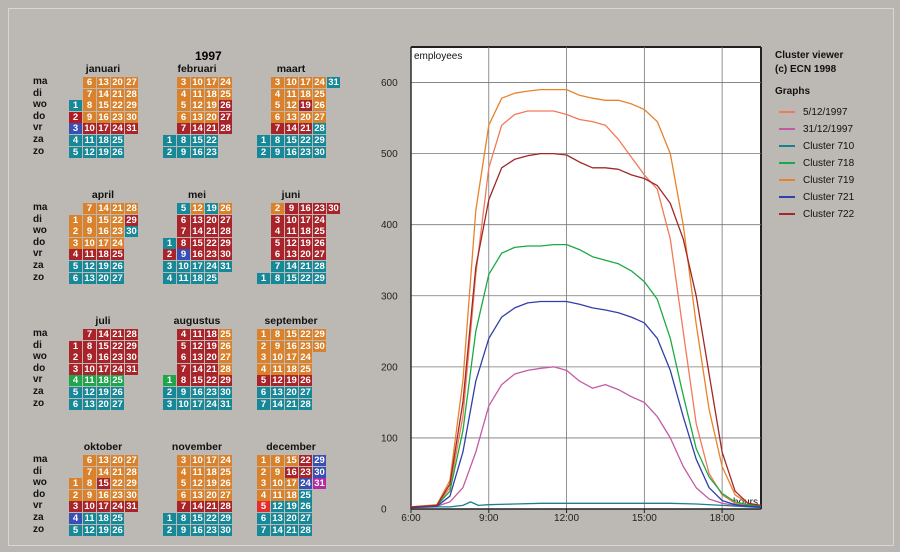 Image resolution: width=900 pixels, height=552 pixels. I want to click on calendar-day: 8, so click(277, 140).